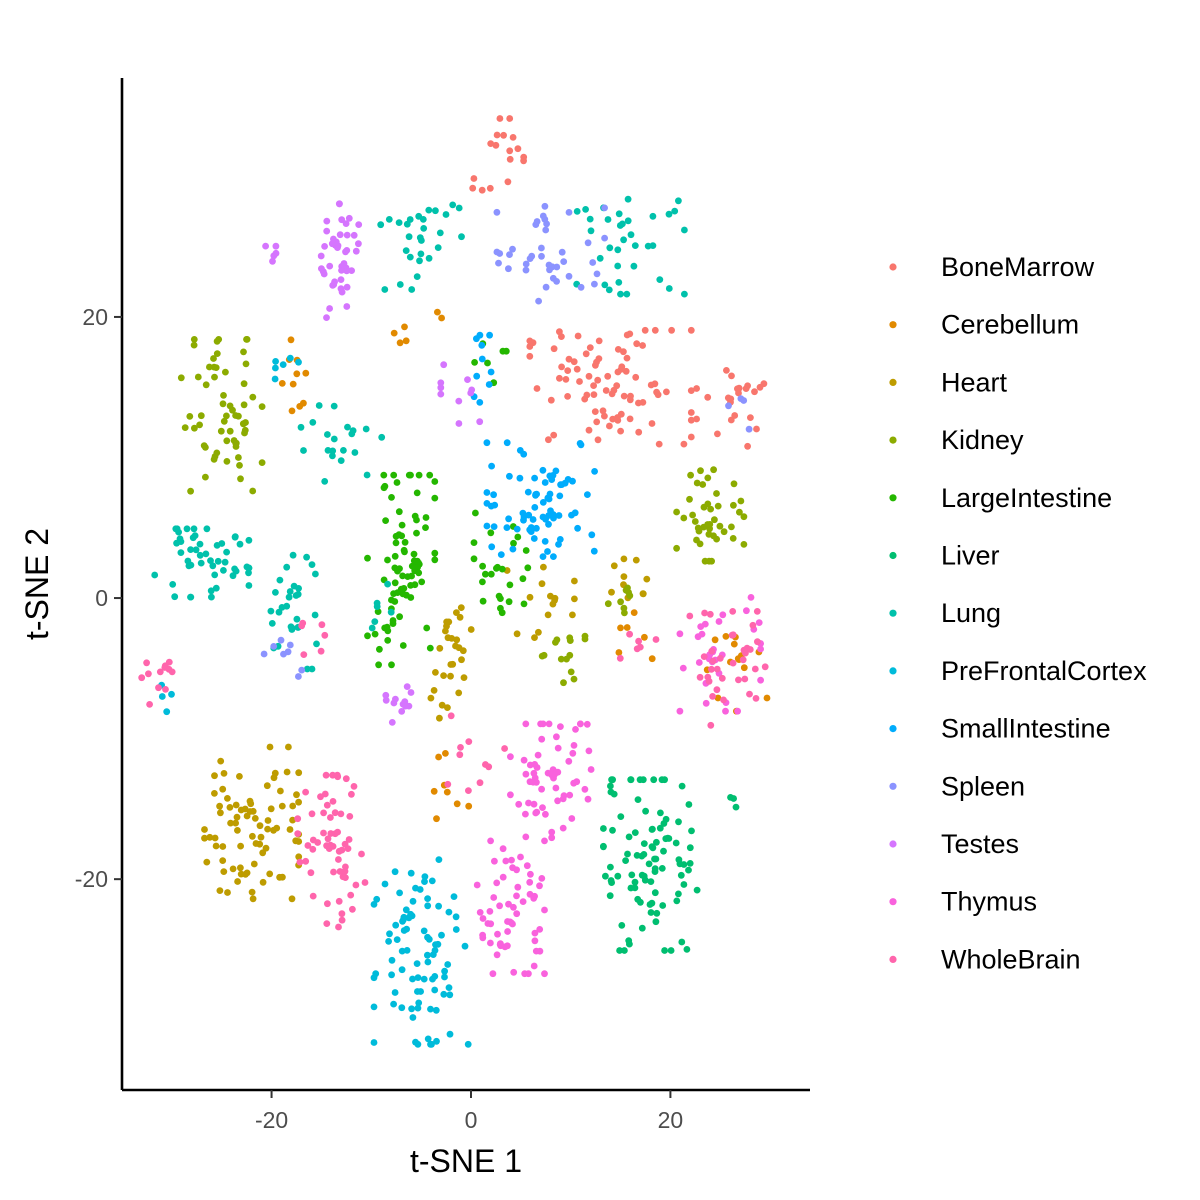 The height and width of the screenshot is (1200, 1200). Describe the element at coordinates (471, 1120) in the screenshot. I see `x-tick-label: 0` at that location.